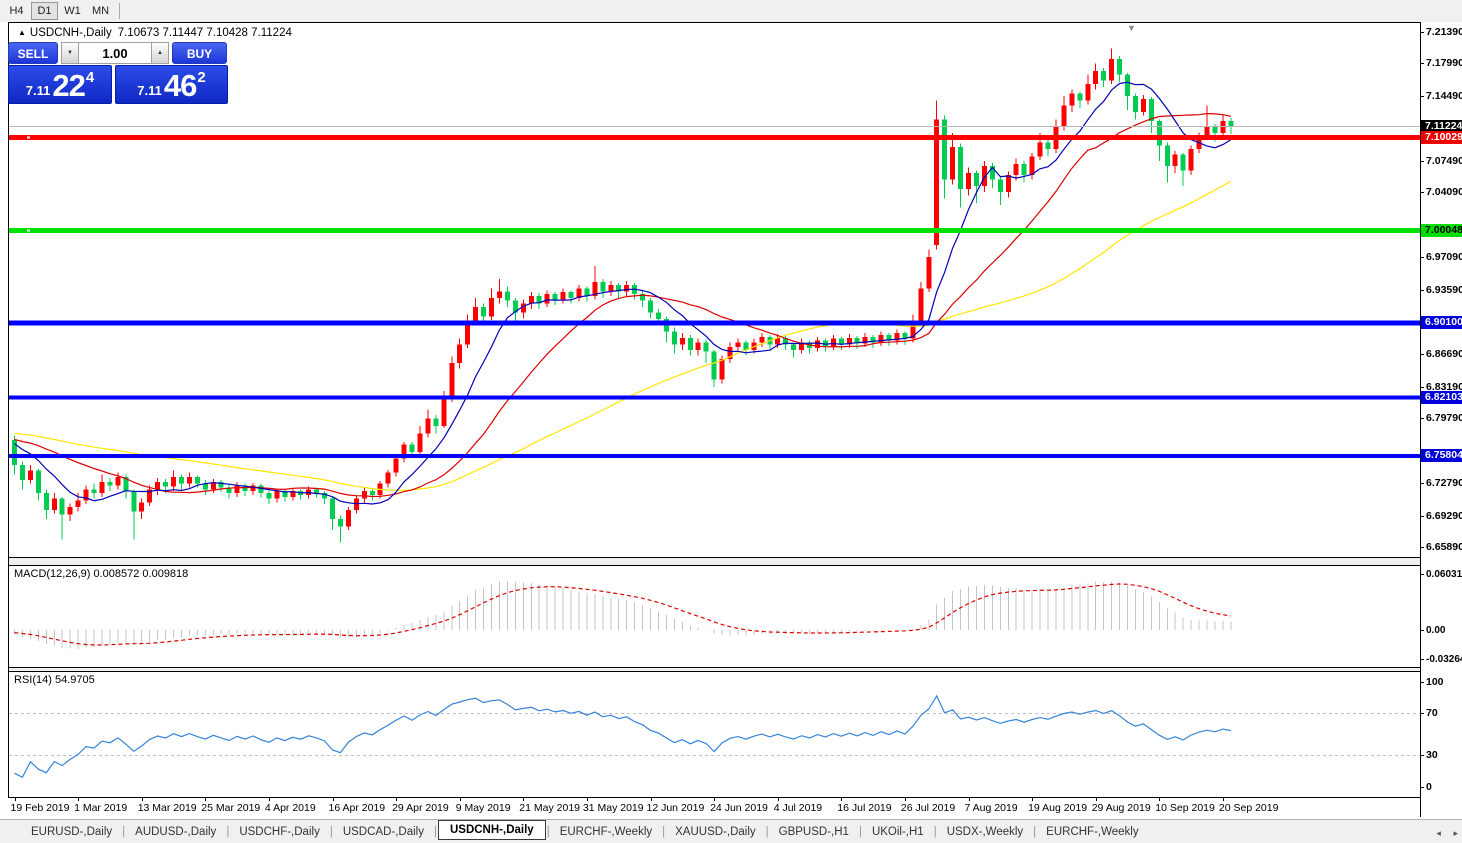 This screenshot has height=843, width=1462. I want to click on price-scale-label: 7.21390, so click(1444, 31).